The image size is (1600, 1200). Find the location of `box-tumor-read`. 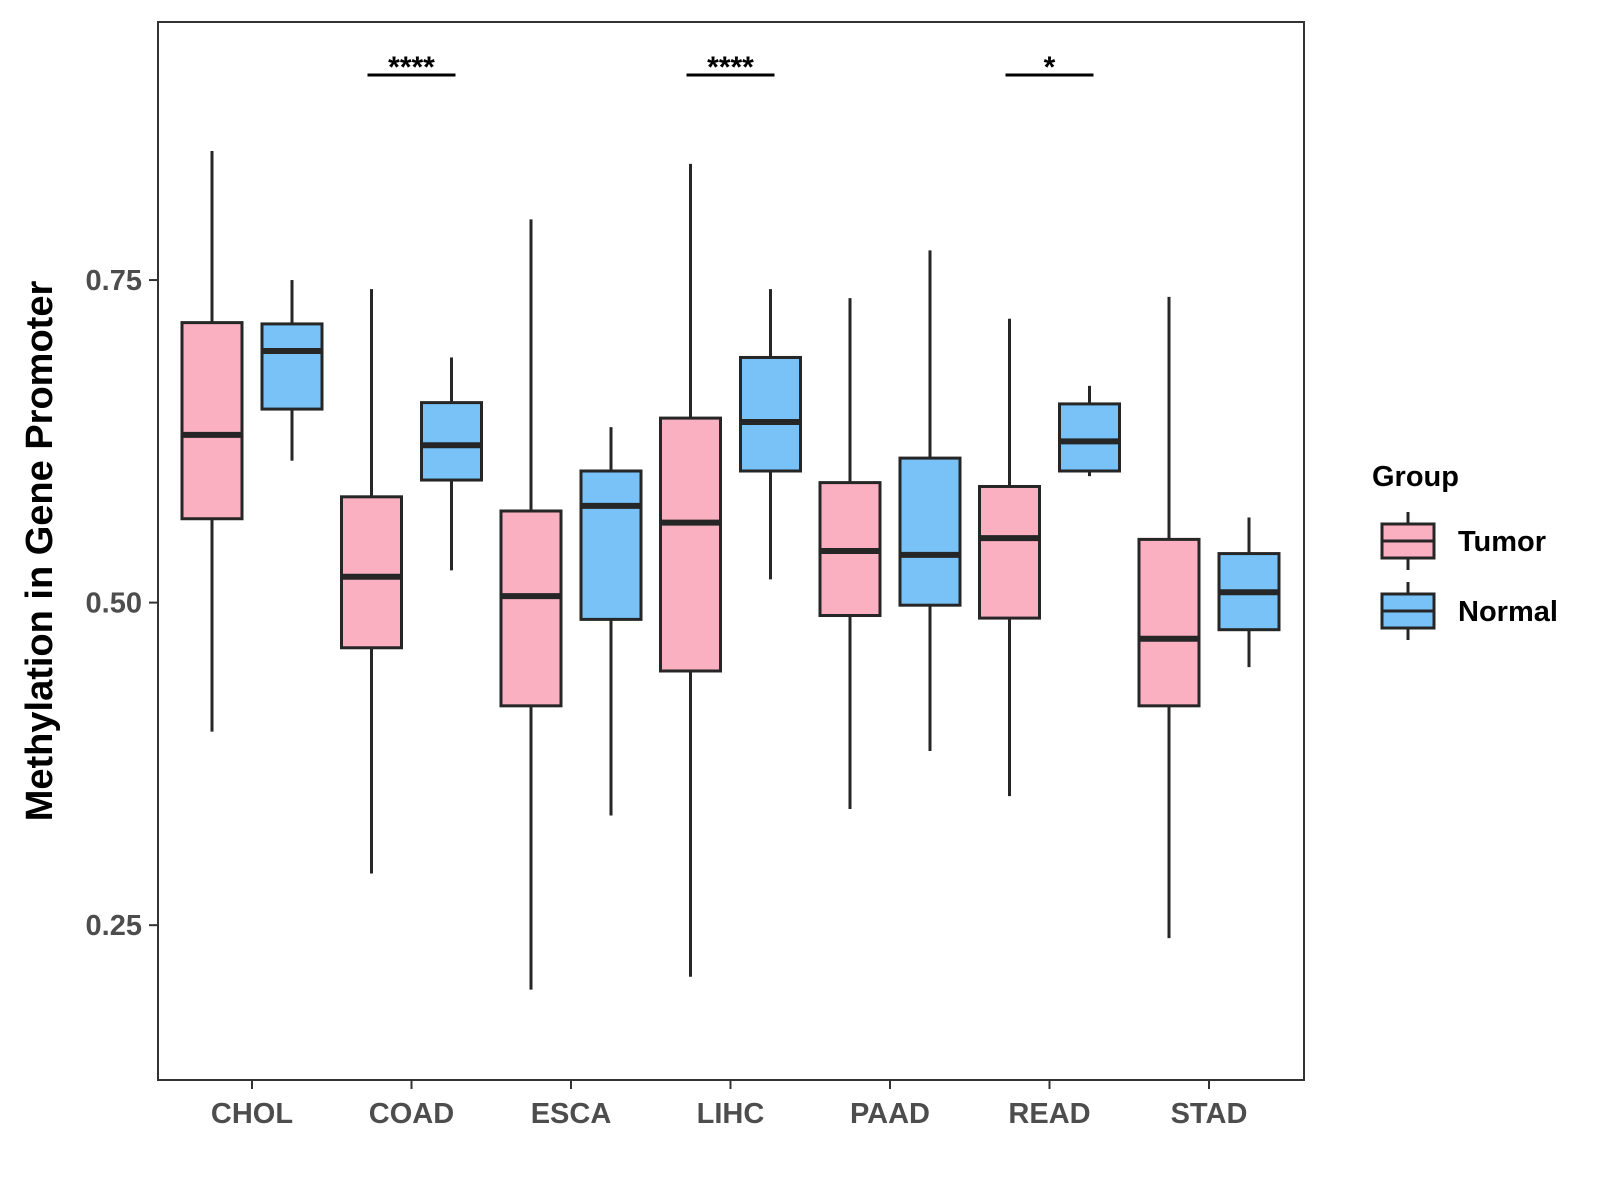

box-tumor-read is located at coordinates (1009, 557).